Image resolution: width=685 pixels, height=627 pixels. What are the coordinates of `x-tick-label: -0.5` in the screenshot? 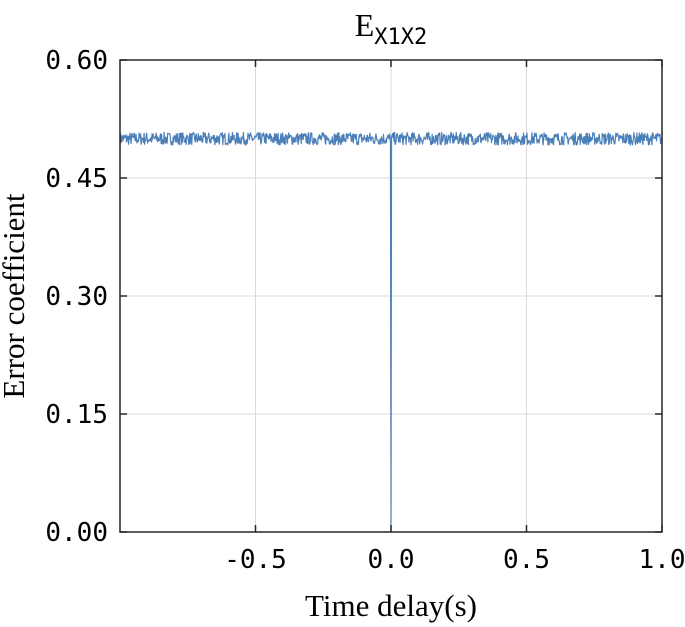 It's located at (255, 560).